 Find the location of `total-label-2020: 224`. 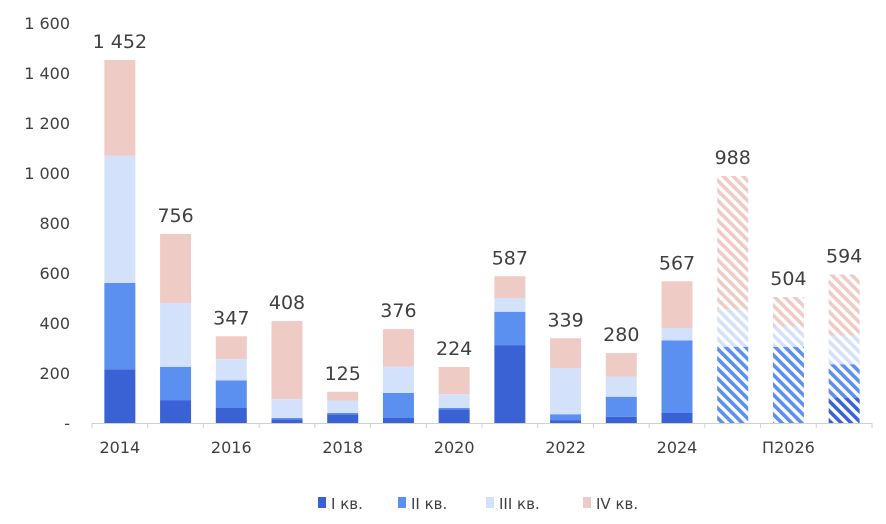

total-label-2020: 224 is located at coordinates (454, 349).